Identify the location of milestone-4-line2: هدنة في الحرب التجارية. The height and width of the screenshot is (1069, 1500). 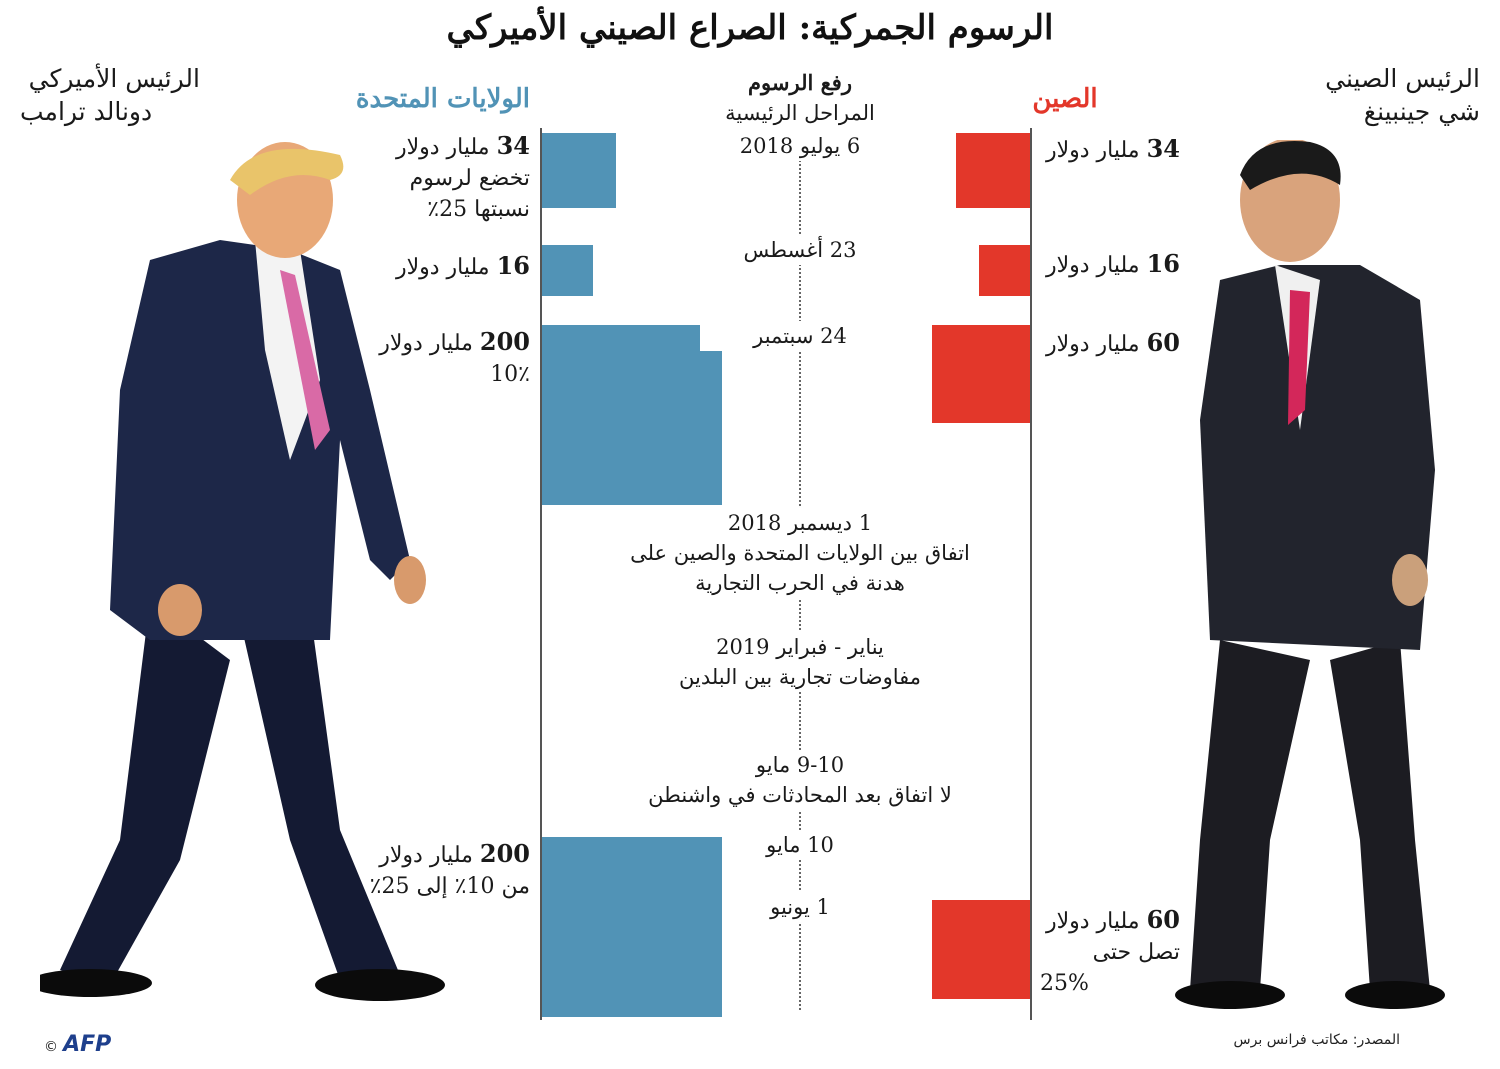
(800, 583).